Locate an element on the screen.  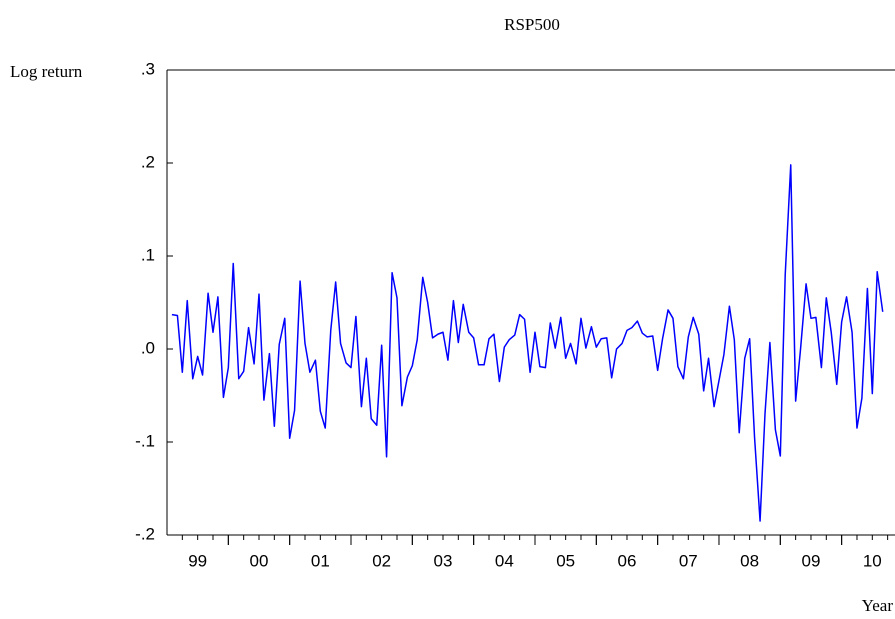
x-tick-label: 03 is located at coordinates (443, 560).